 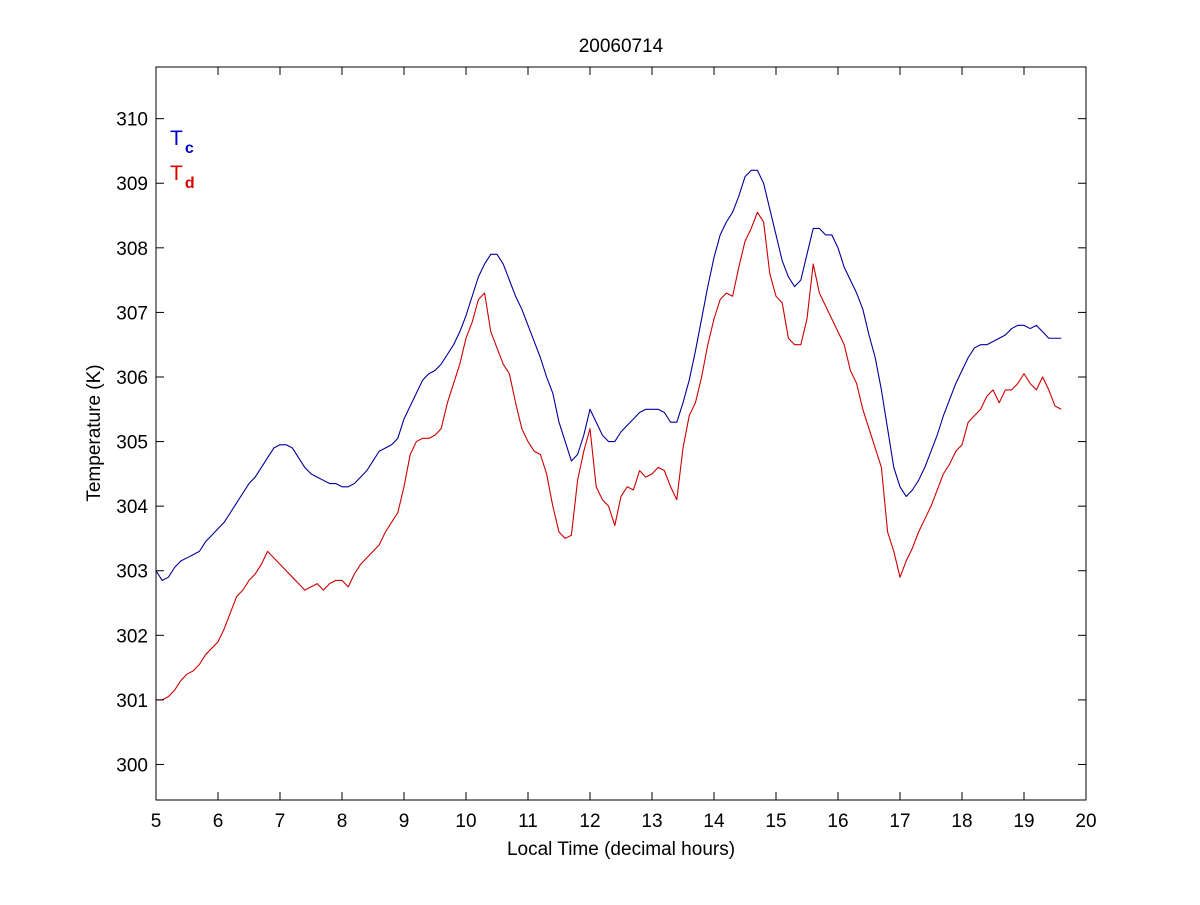 What do you see at coordinates (651, 821) in the screenshot?
I see `x-tick-label: 13` at bounding box center [651, 821].